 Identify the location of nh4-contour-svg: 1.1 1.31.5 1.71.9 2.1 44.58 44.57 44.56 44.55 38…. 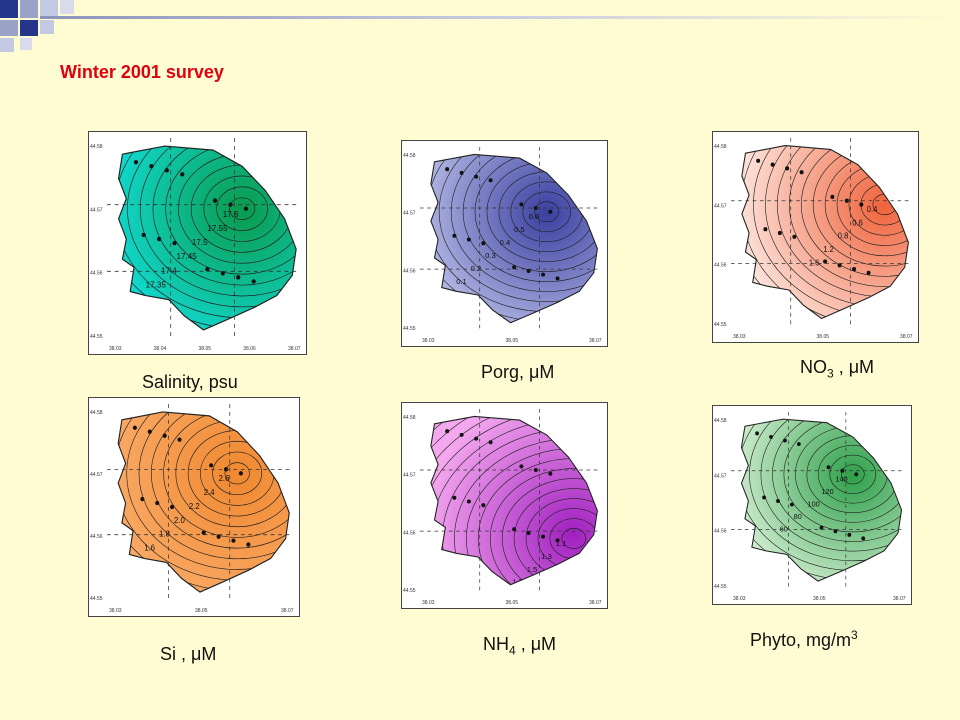
(502, 508).